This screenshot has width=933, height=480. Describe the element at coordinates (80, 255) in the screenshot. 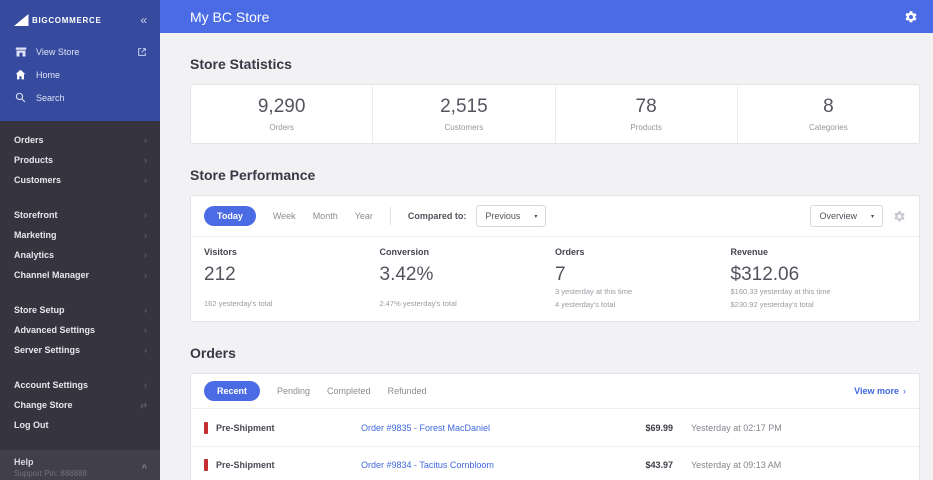

I see `sidebar-item-analytics: Analytics ›` at that location.